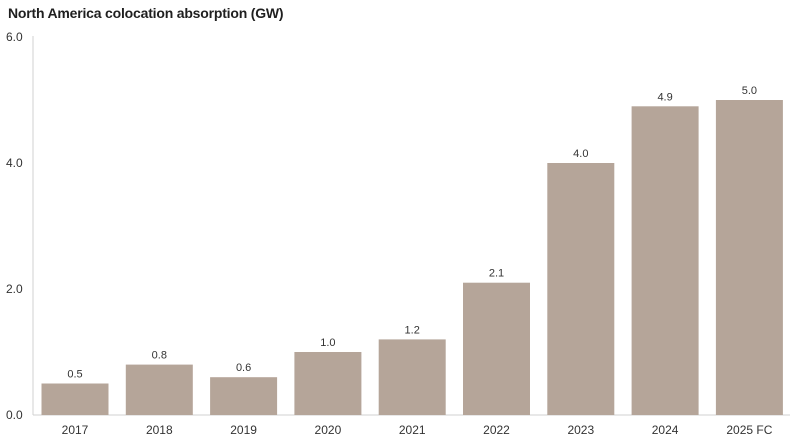 The width and height of the screenshot is (800, 448). What do you see at coordinates (159, 356) in the screenshot?
I see `data-label: 0.8` at bounding box center [159, 356].